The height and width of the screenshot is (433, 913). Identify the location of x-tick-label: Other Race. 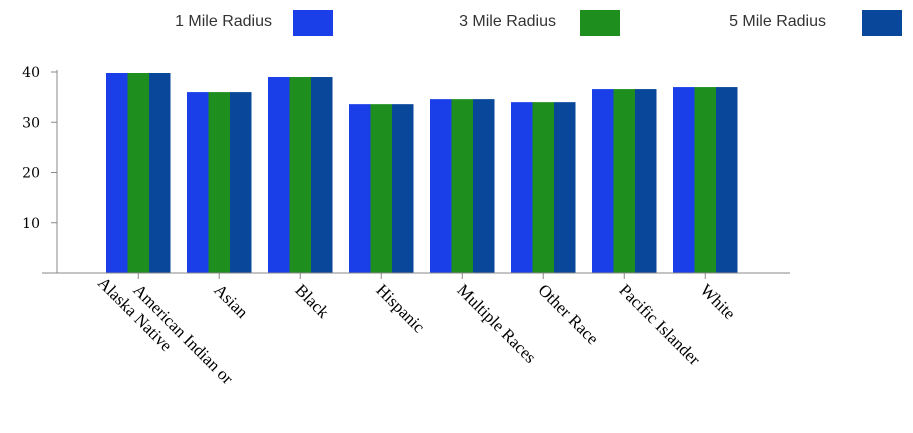
(568, 314).